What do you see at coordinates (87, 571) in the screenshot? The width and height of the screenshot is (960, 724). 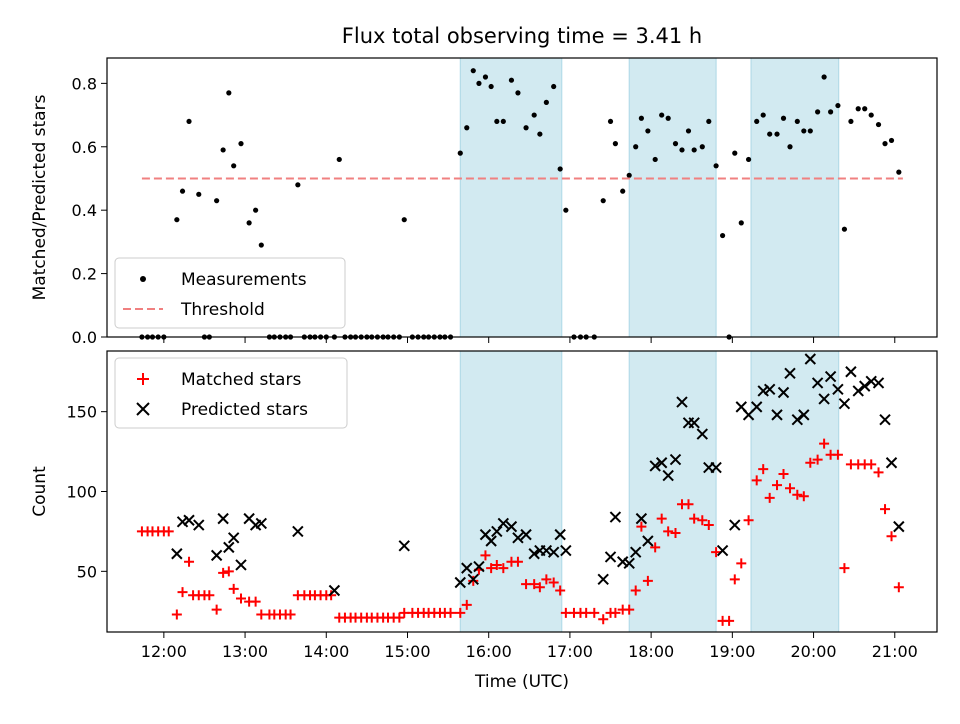 I see `y-tick-label: 50` at bounding box center [87, 571].